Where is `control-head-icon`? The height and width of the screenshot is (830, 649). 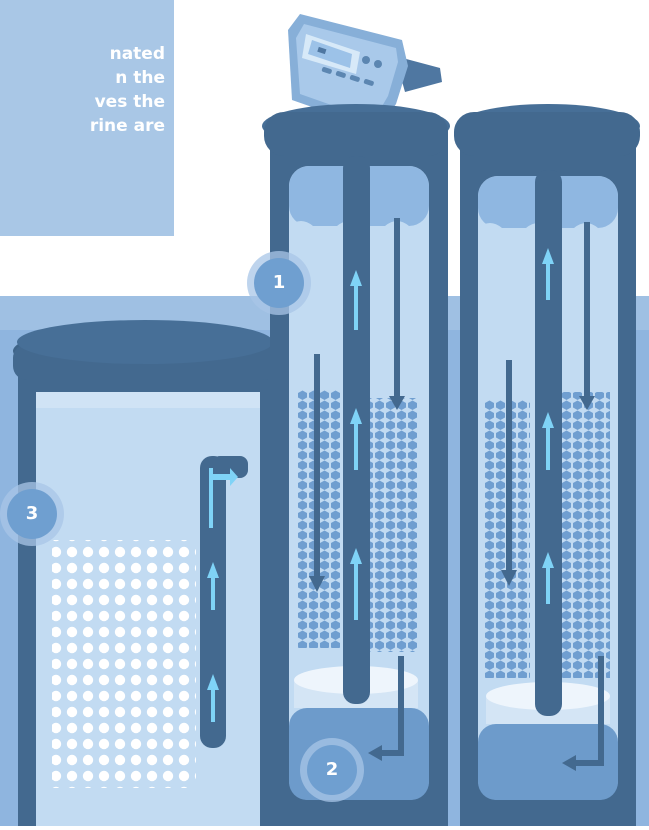
control-head-icon is located at coordinates (365, 72).